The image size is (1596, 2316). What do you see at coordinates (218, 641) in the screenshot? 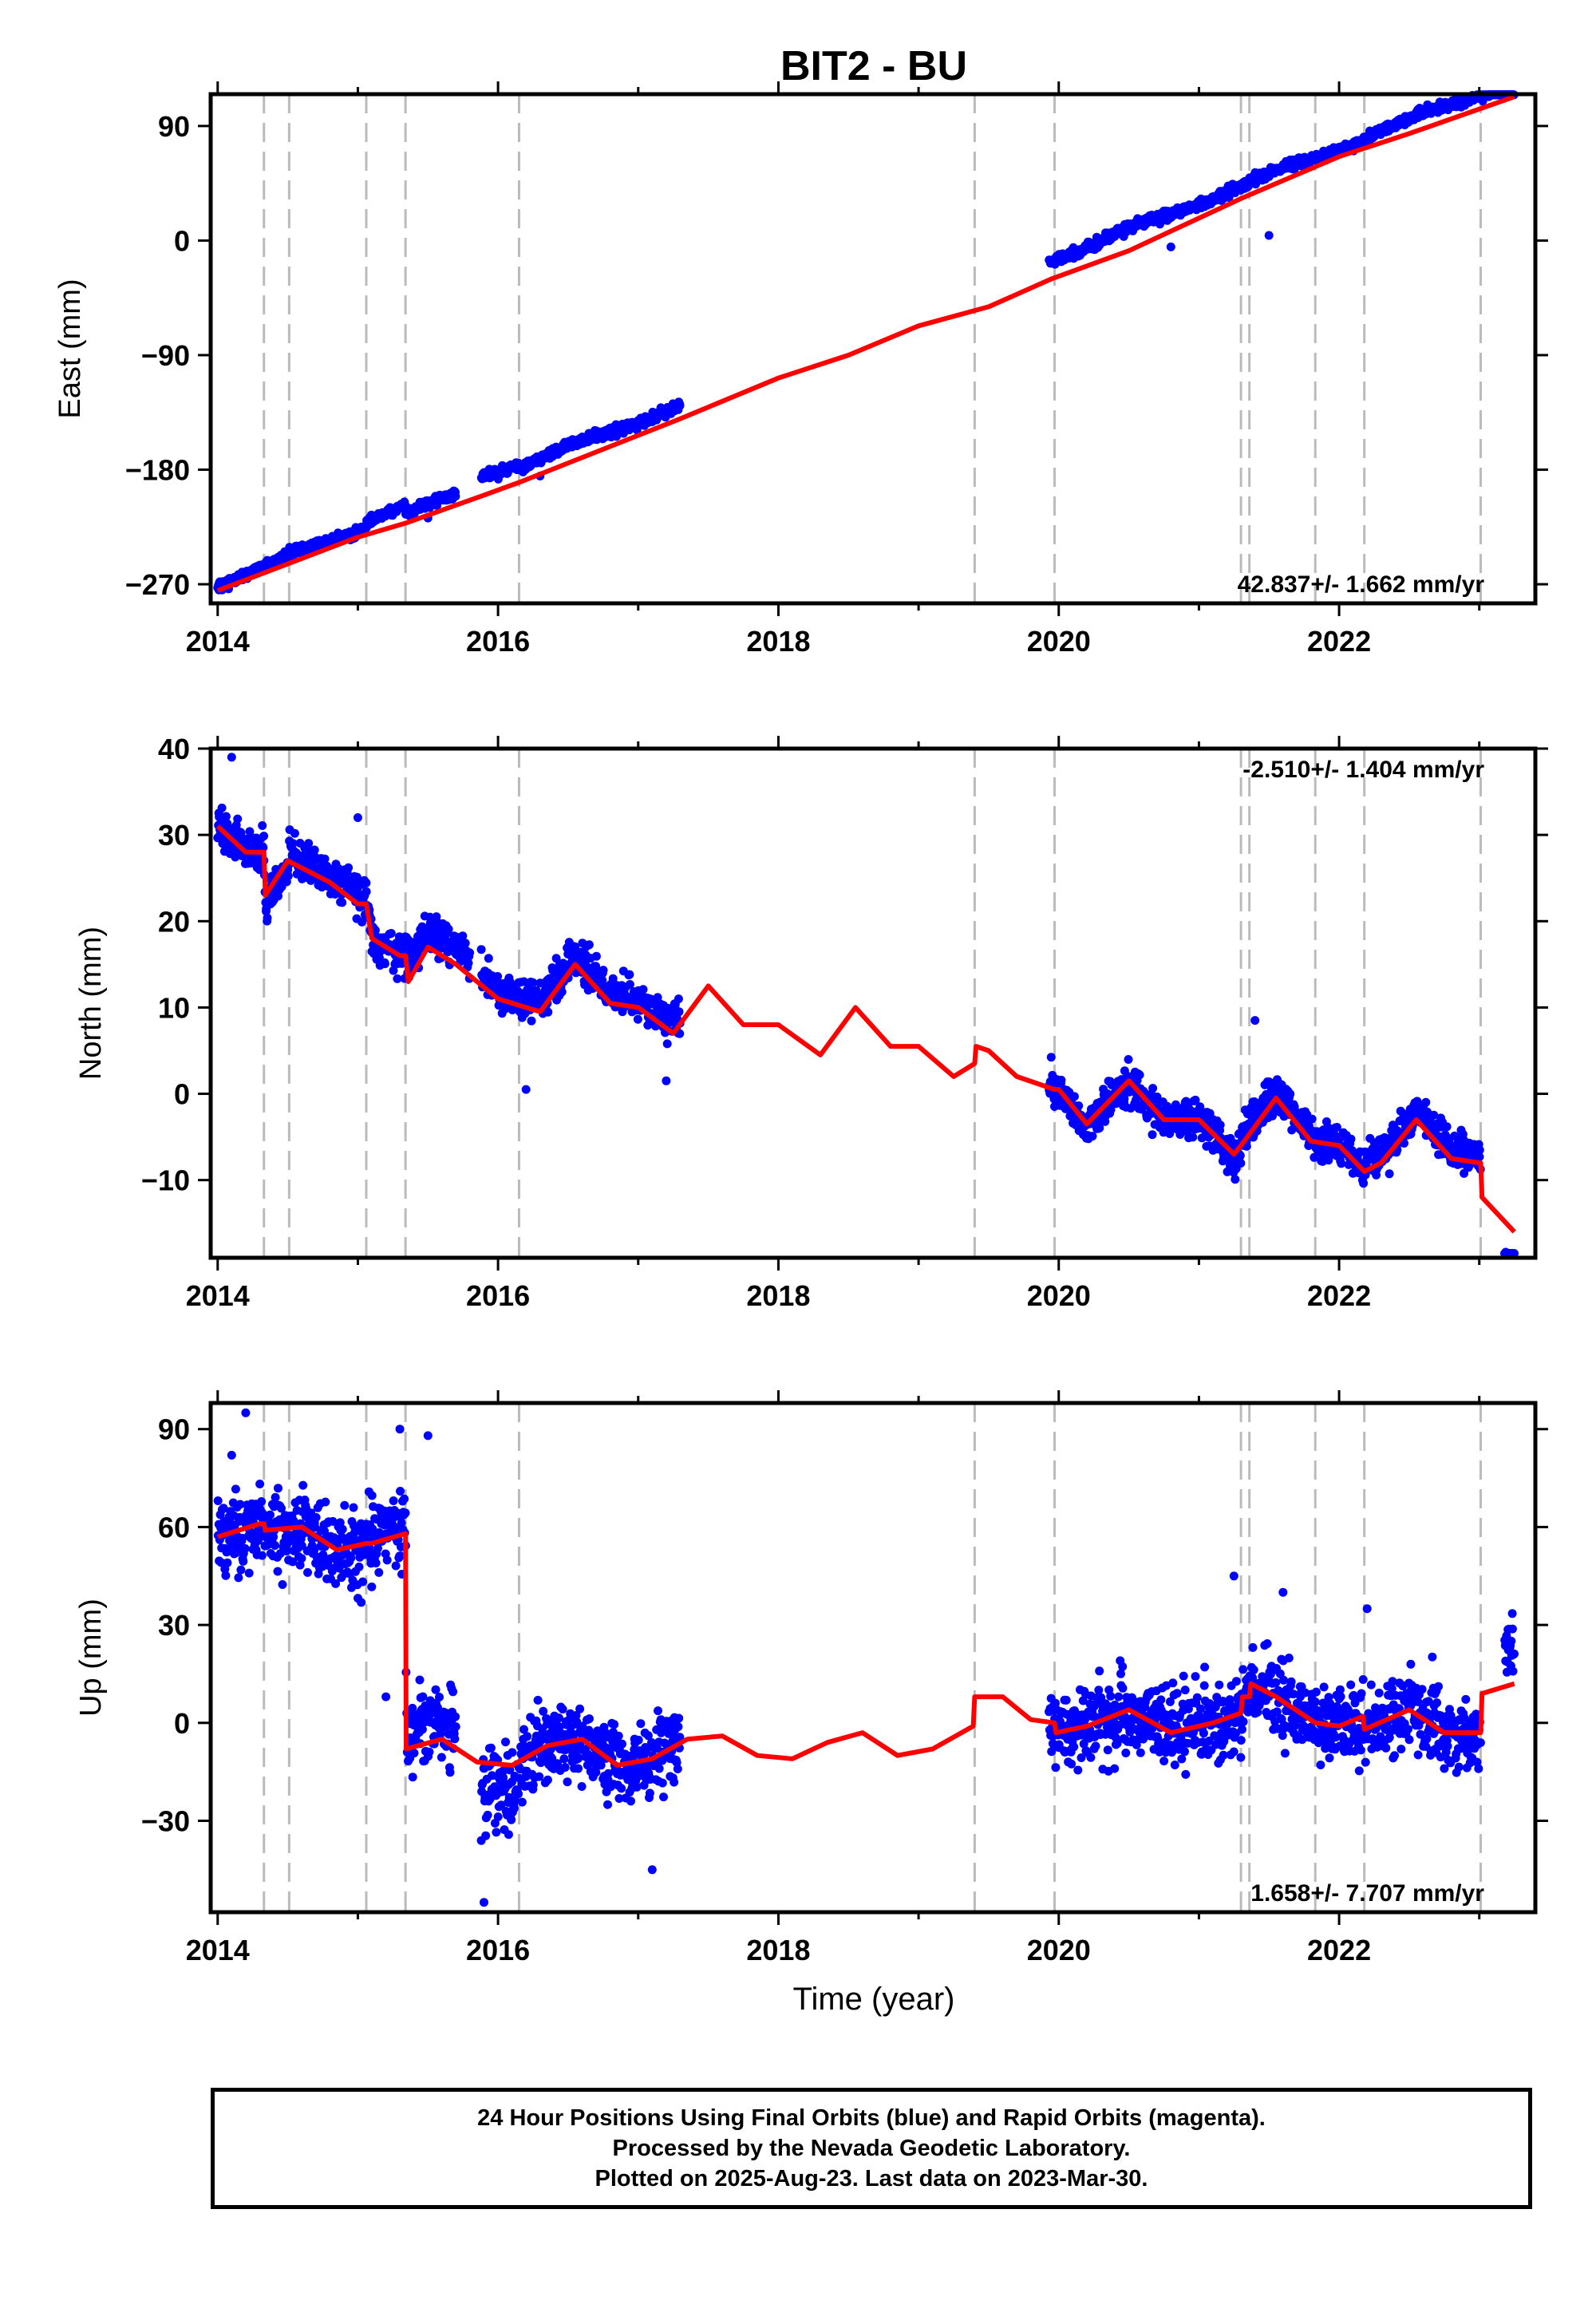
I see `x-tick-label: 2014` at bounding box center [218, 641].